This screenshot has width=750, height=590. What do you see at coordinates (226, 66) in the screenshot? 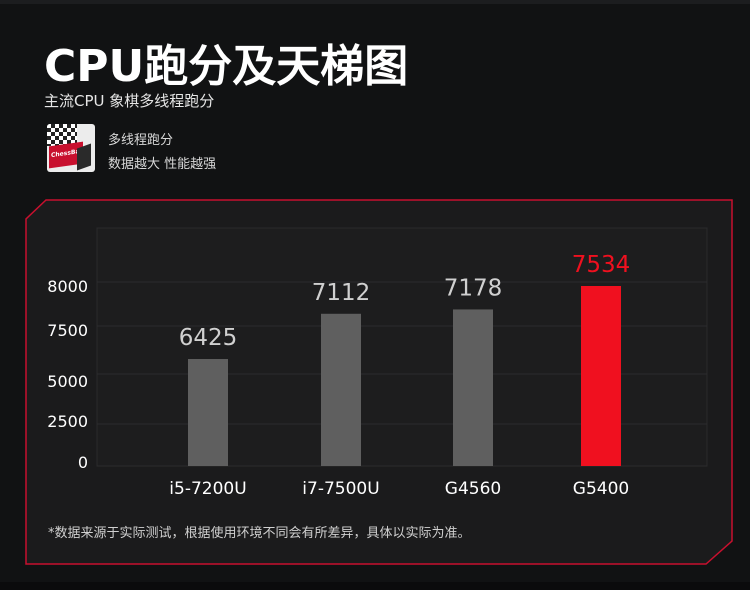
I see `page-title: CPU跑分及天梯图` at bounding box center [226, 66].